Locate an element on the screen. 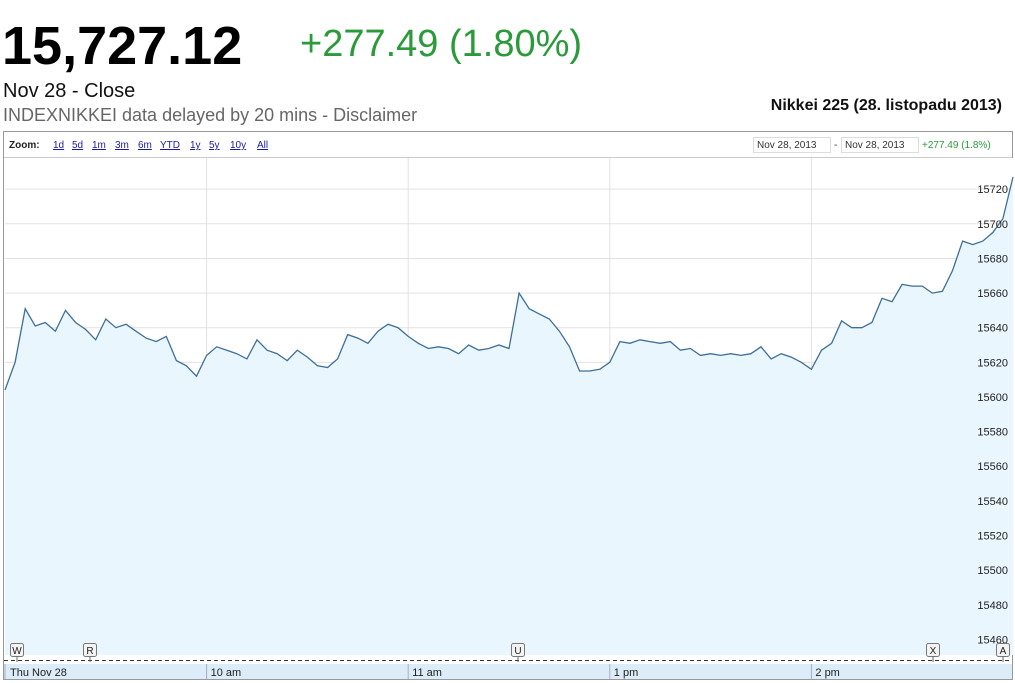 The image size is (1015, 683). x-tick-label: 2 pm is located at coordinates (827, 673).